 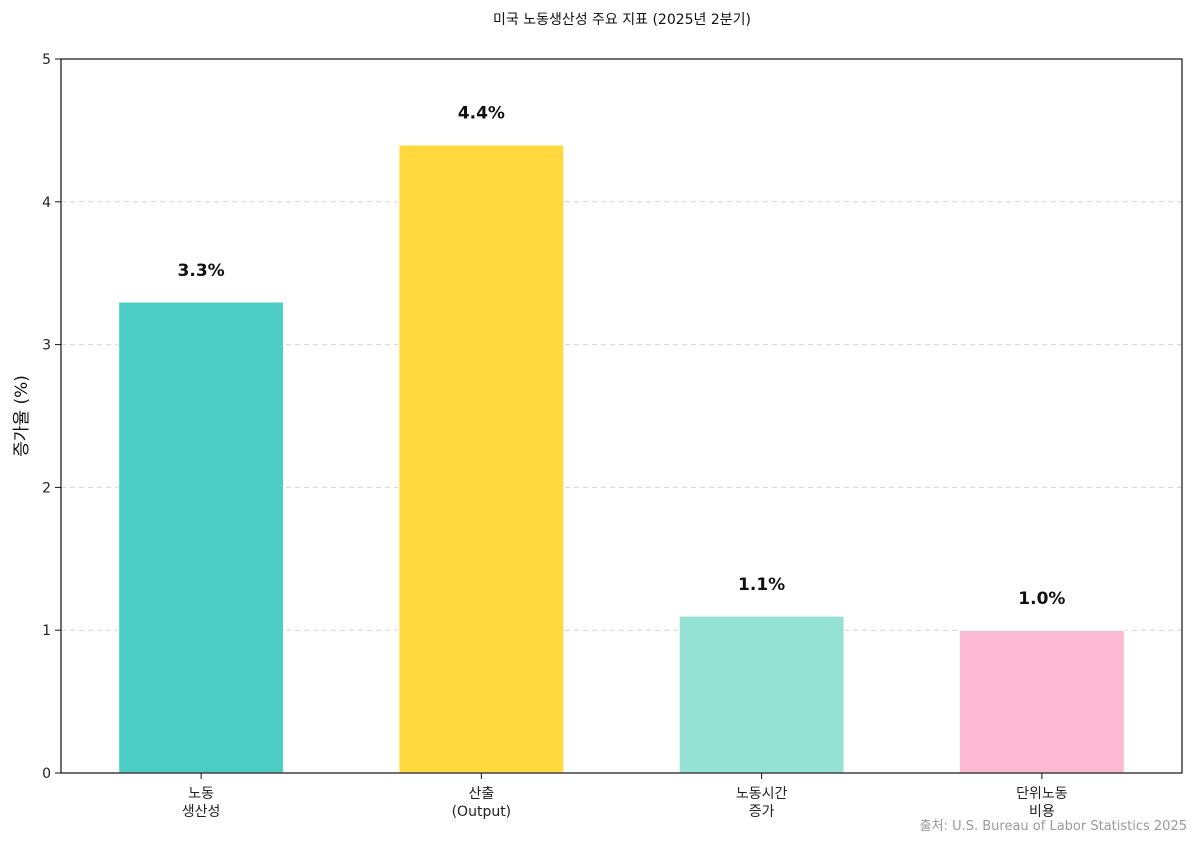 I want to click on y-tick-label: 1, so click(x=46, y=631).